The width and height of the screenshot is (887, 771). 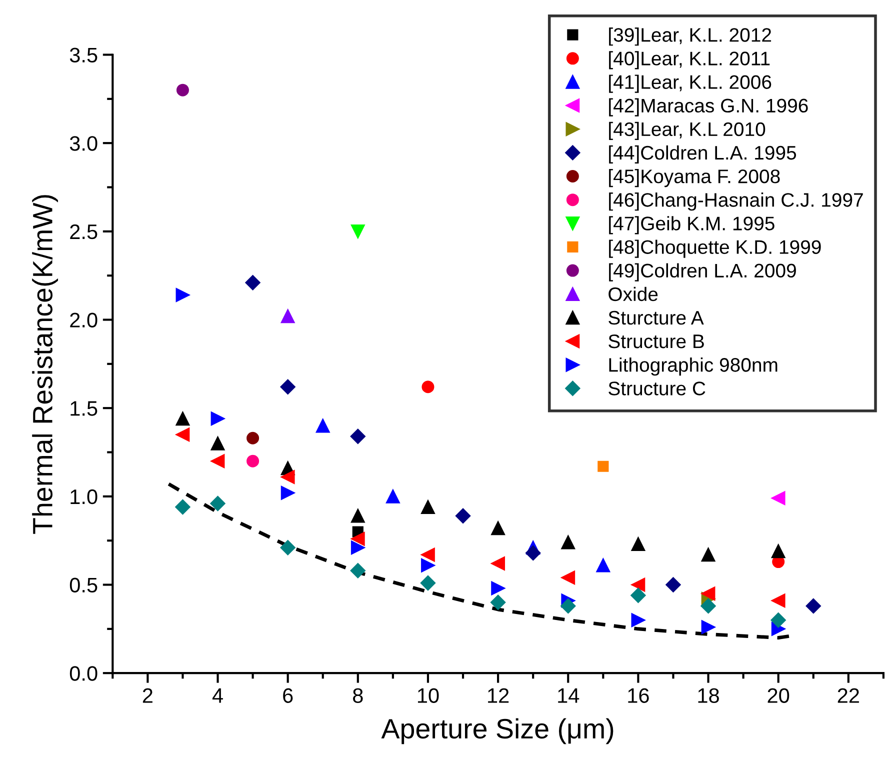 What do you see at coordinates (691, 225) in the screenshot?
I see `legend-label: [47]Geib K.M. 1995` at bounding box center [691, 225].